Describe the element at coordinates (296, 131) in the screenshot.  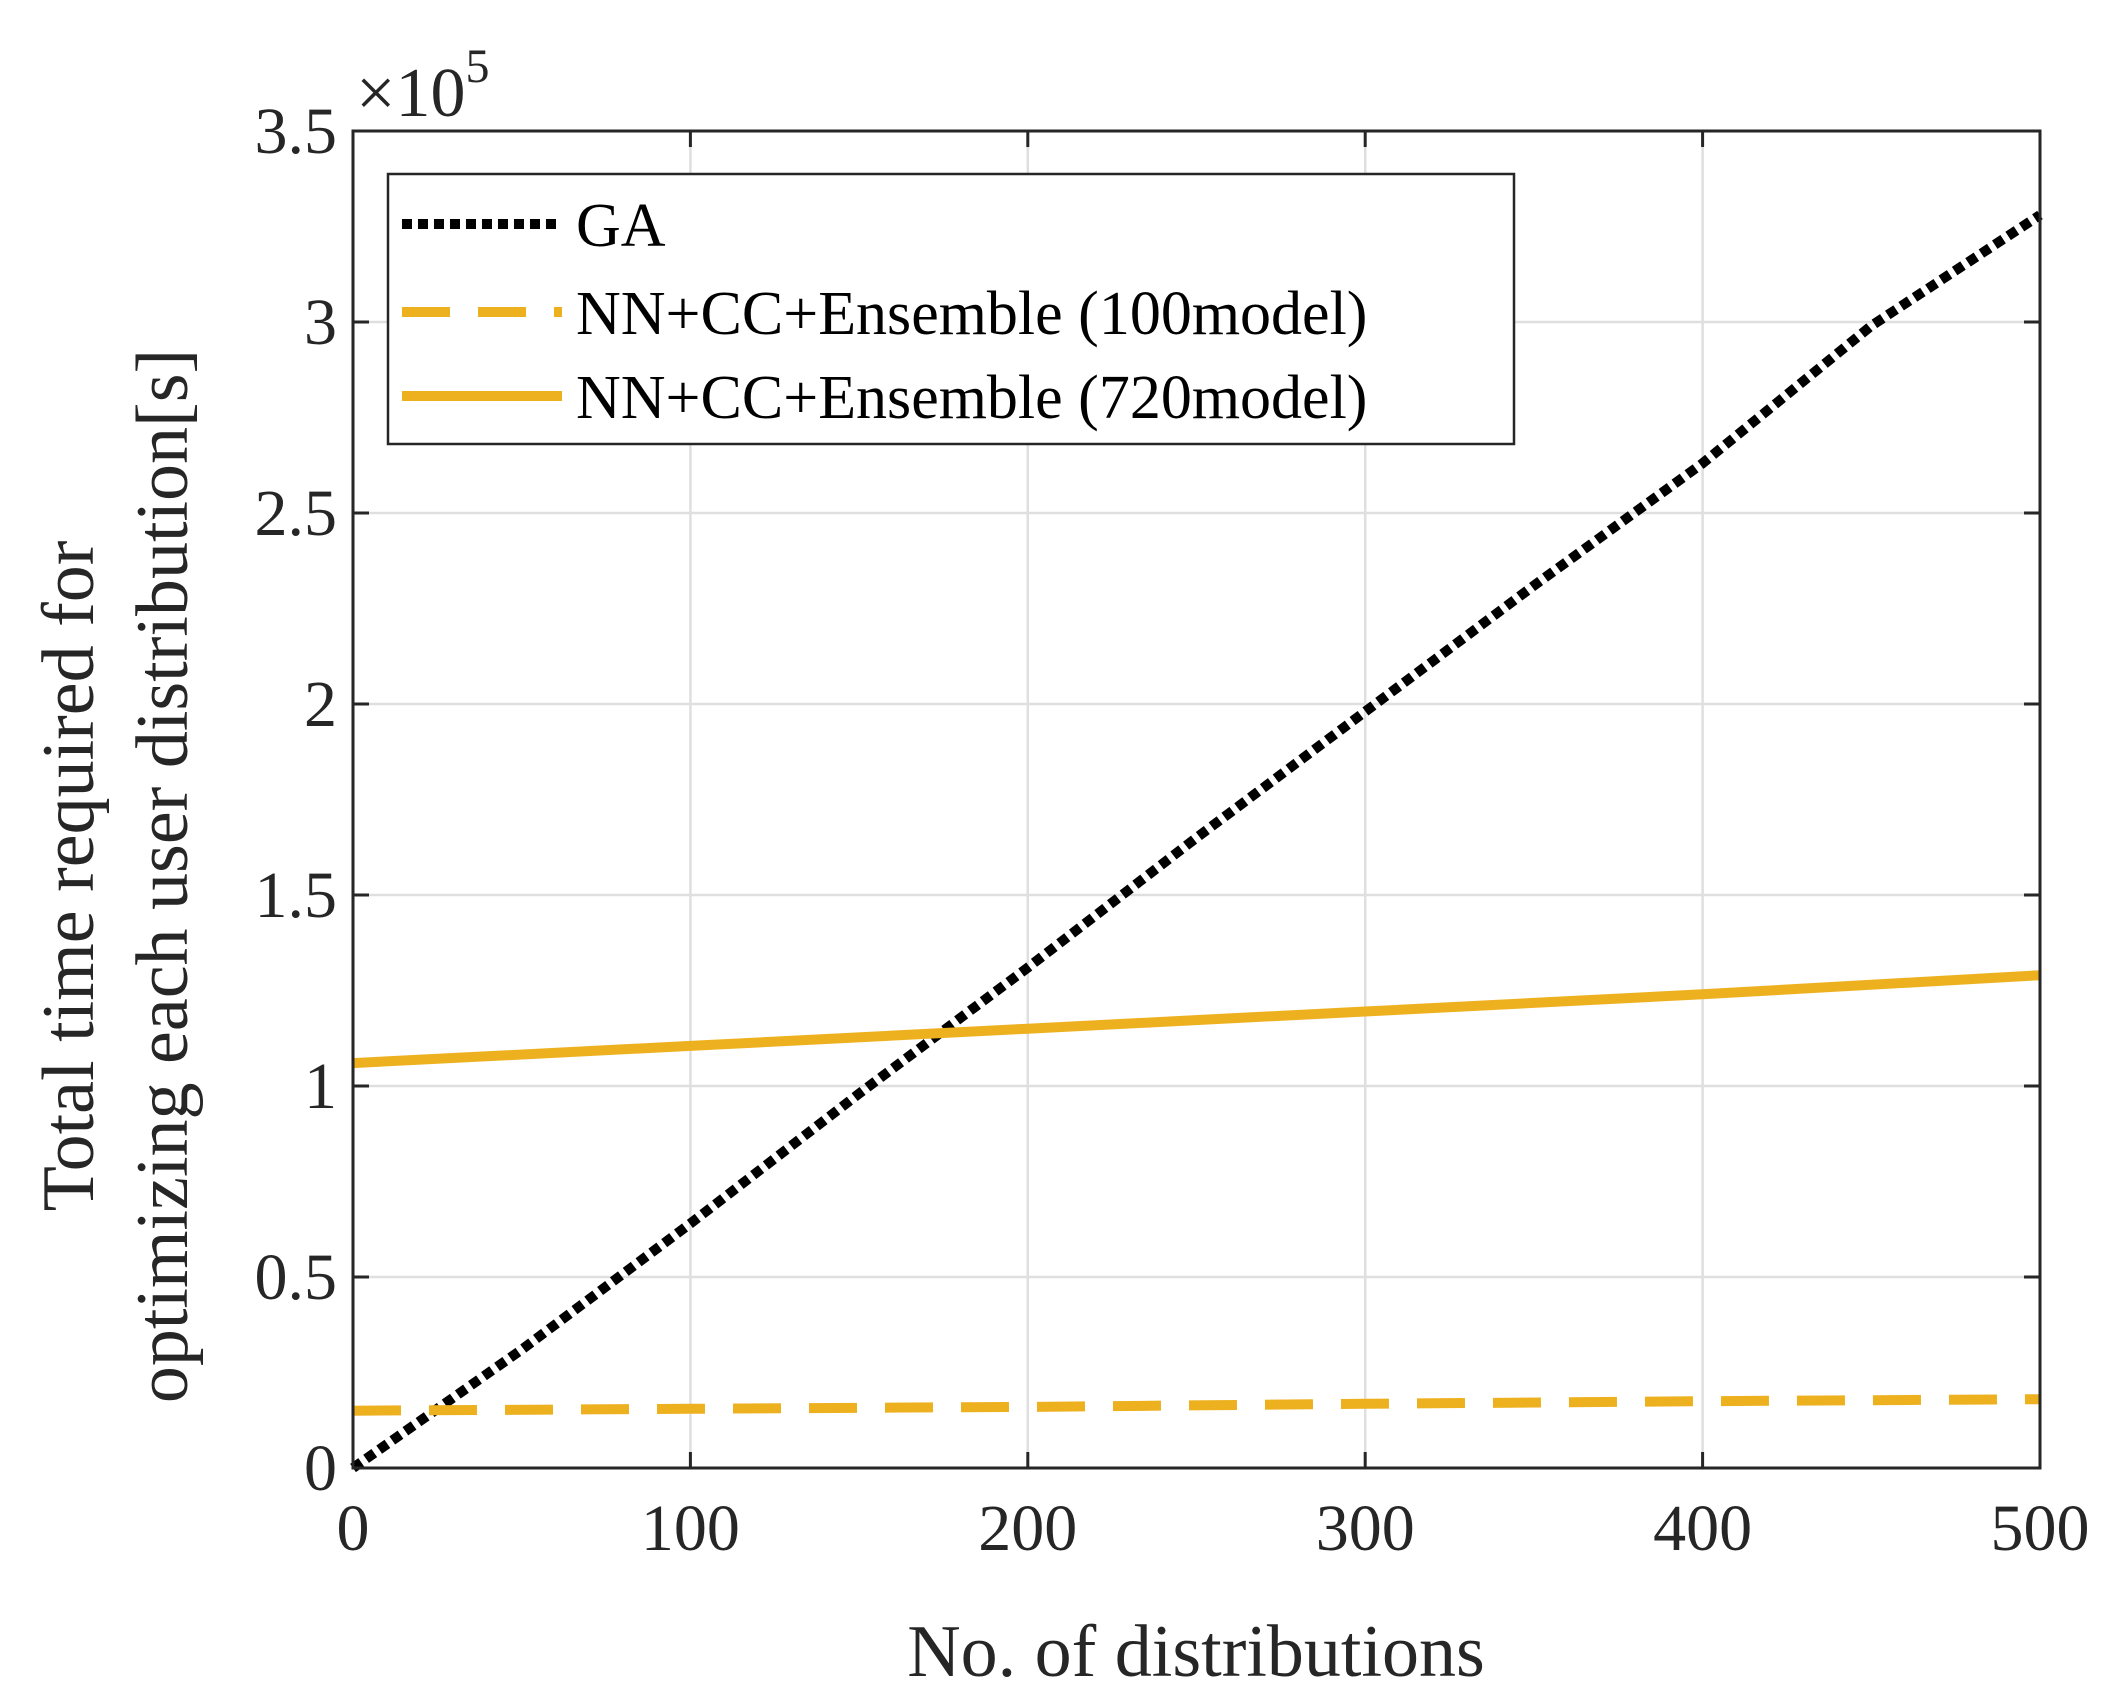
I see `y-tick-label: 3.5` at that location.